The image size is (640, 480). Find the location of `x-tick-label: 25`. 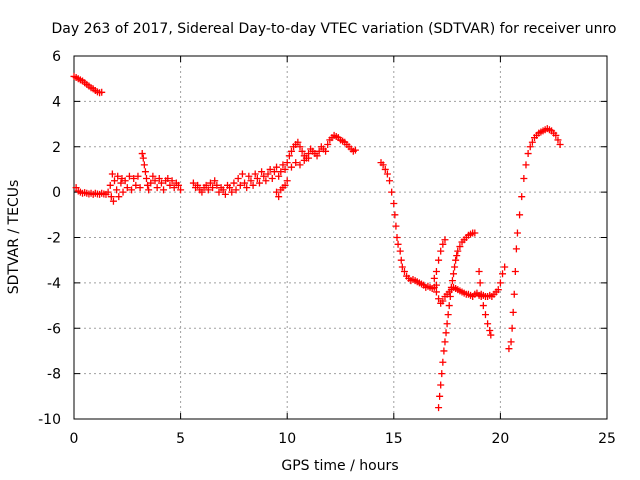

x-tick-label: 25 is located at coordinates (607, 439).